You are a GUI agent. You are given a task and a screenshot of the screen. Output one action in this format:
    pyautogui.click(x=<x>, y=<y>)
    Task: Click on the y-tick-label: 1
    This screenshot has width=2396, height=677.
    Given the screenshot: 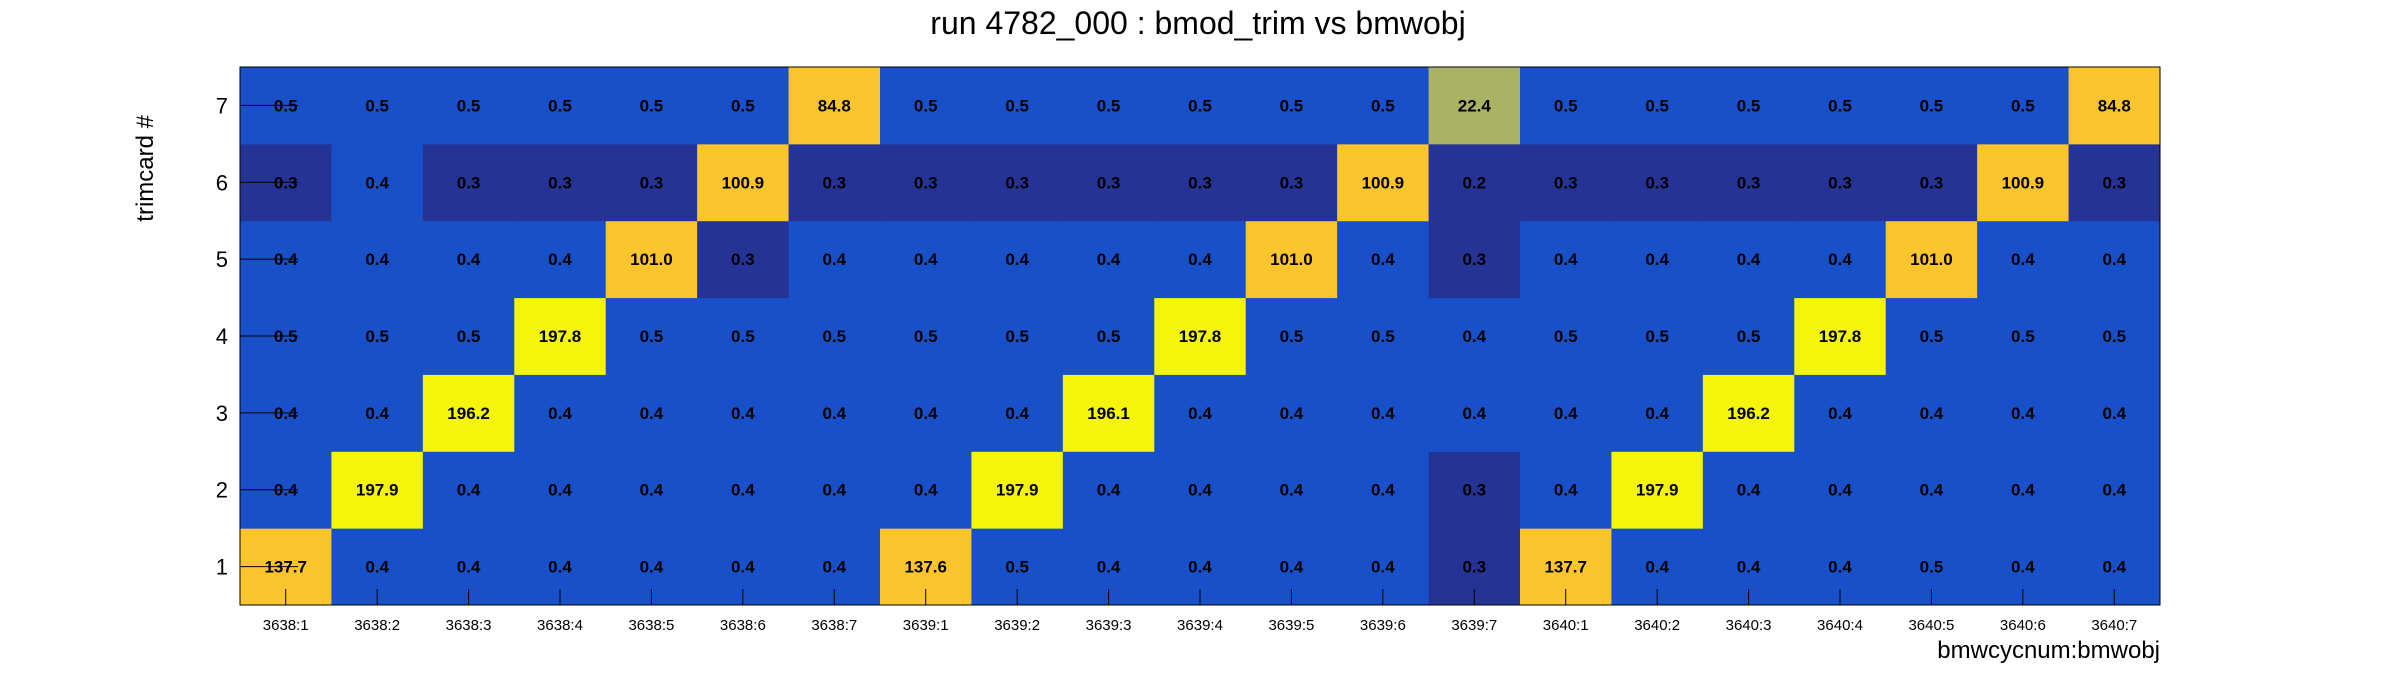 What is the action you would take?
    pyautogui.click(x=222, y=567)
    